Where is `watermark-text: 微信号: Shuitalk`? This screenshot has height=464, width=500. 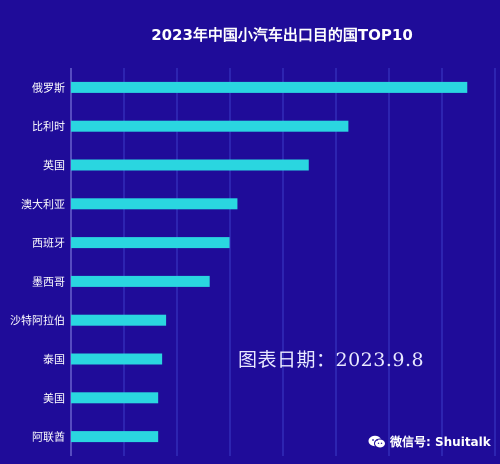
watermark-text: 微信号: Shuitalk is located at coordinates (440, 442).